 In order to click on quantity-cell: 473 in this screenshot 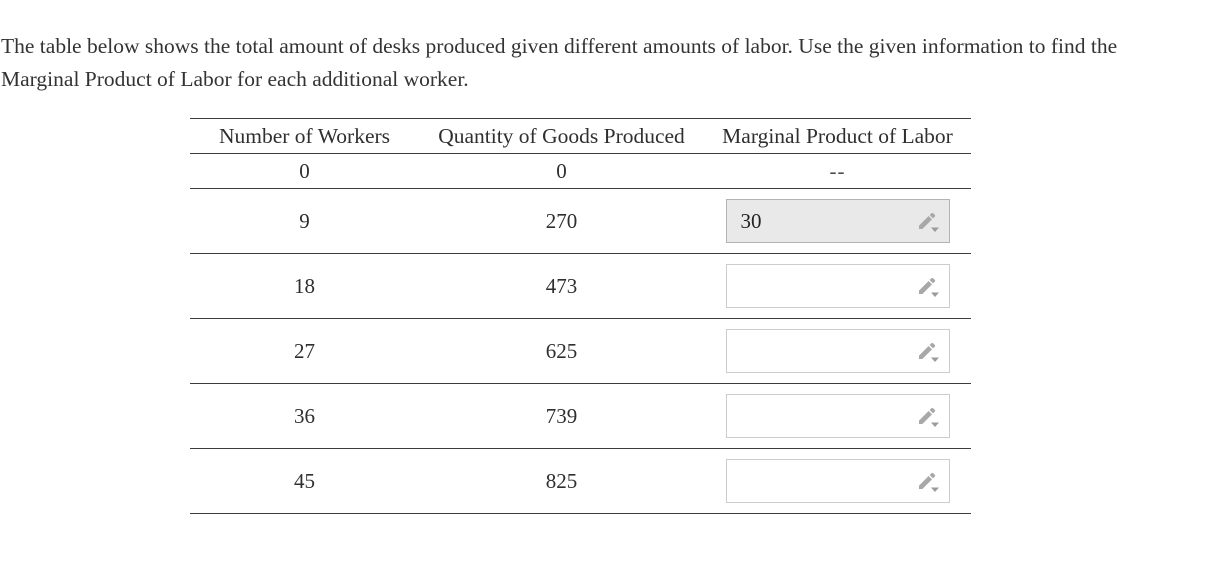, I will do `click(561, 286)`.